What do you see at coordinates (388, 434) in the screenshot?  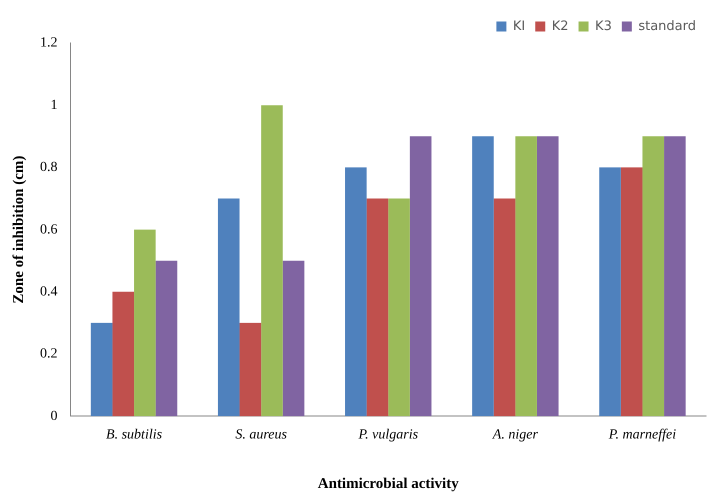 I see `x-tick-label: P. vulgaris` at bounding box center [388, 434].